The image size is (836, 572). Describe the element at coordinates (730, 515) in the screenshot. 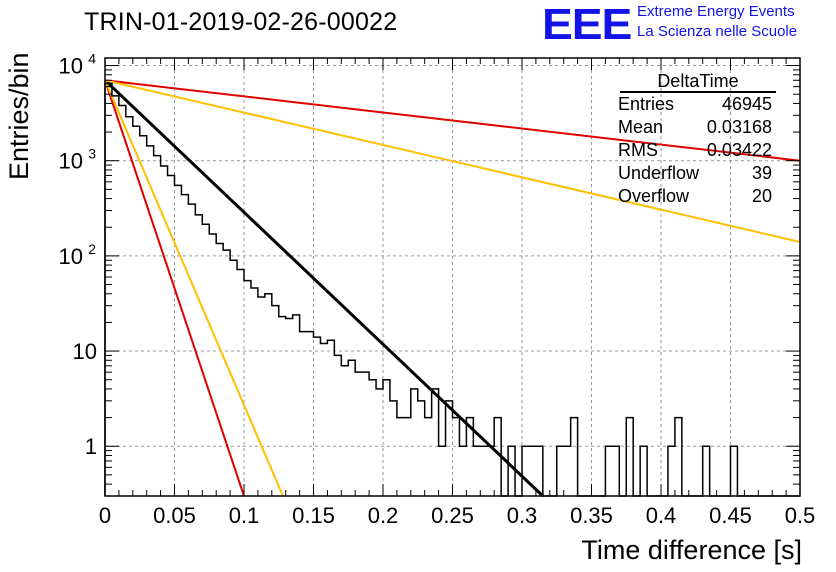

I see `x-tick-label: 0.45` at that location.